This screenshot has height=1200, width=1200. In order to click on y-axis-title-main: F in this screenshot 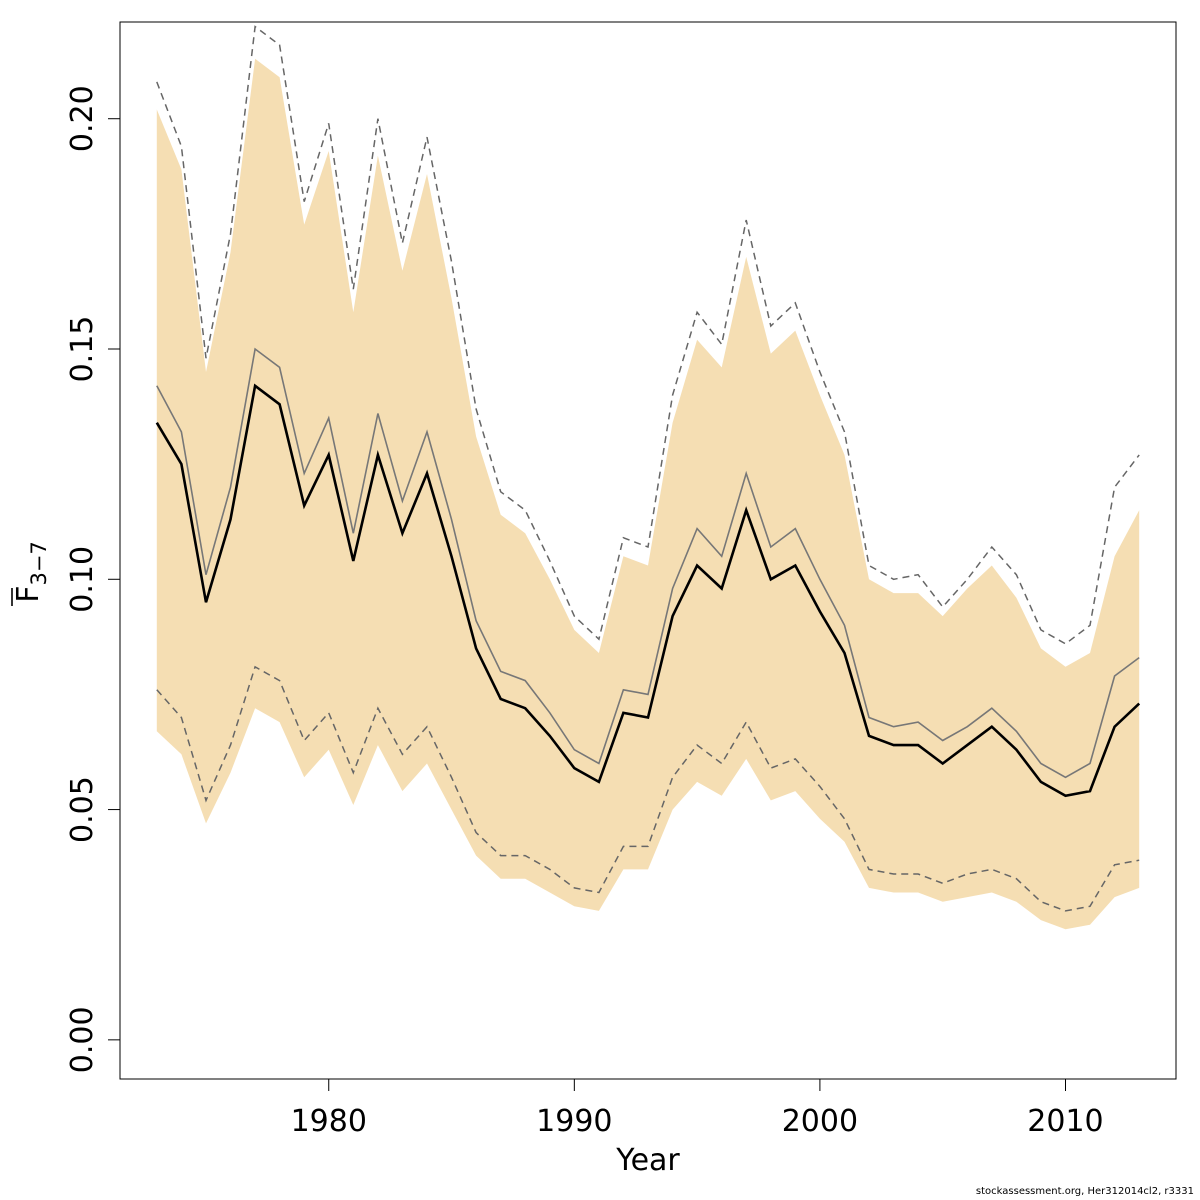, I will do `click(28, 594)`.